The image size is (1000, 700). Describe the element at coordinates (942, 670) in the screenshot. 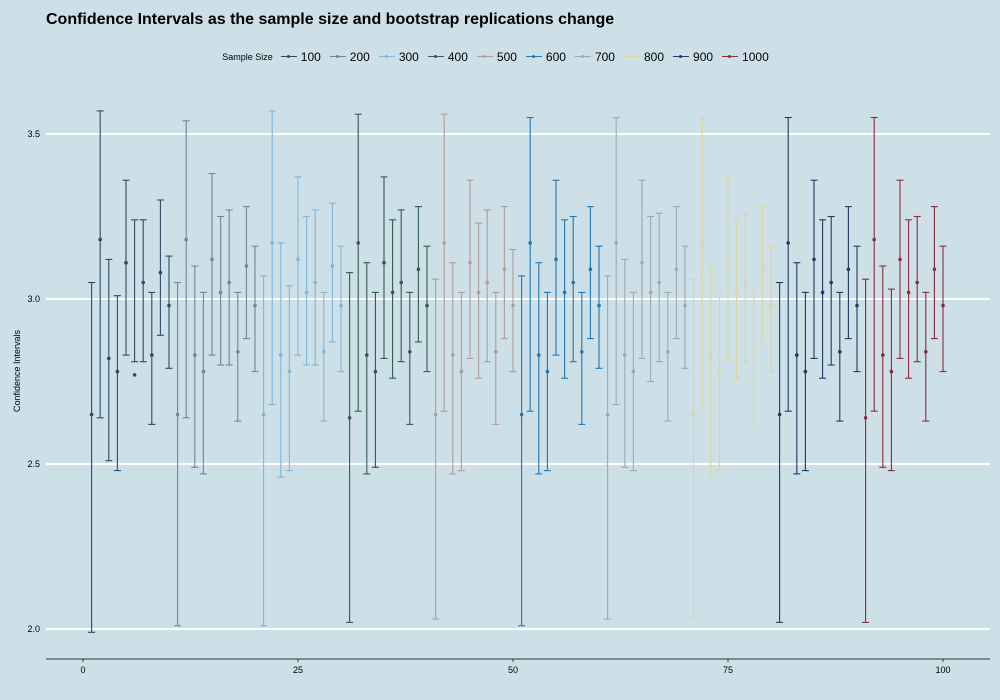

I see `x-tick-label: 100` at that location.